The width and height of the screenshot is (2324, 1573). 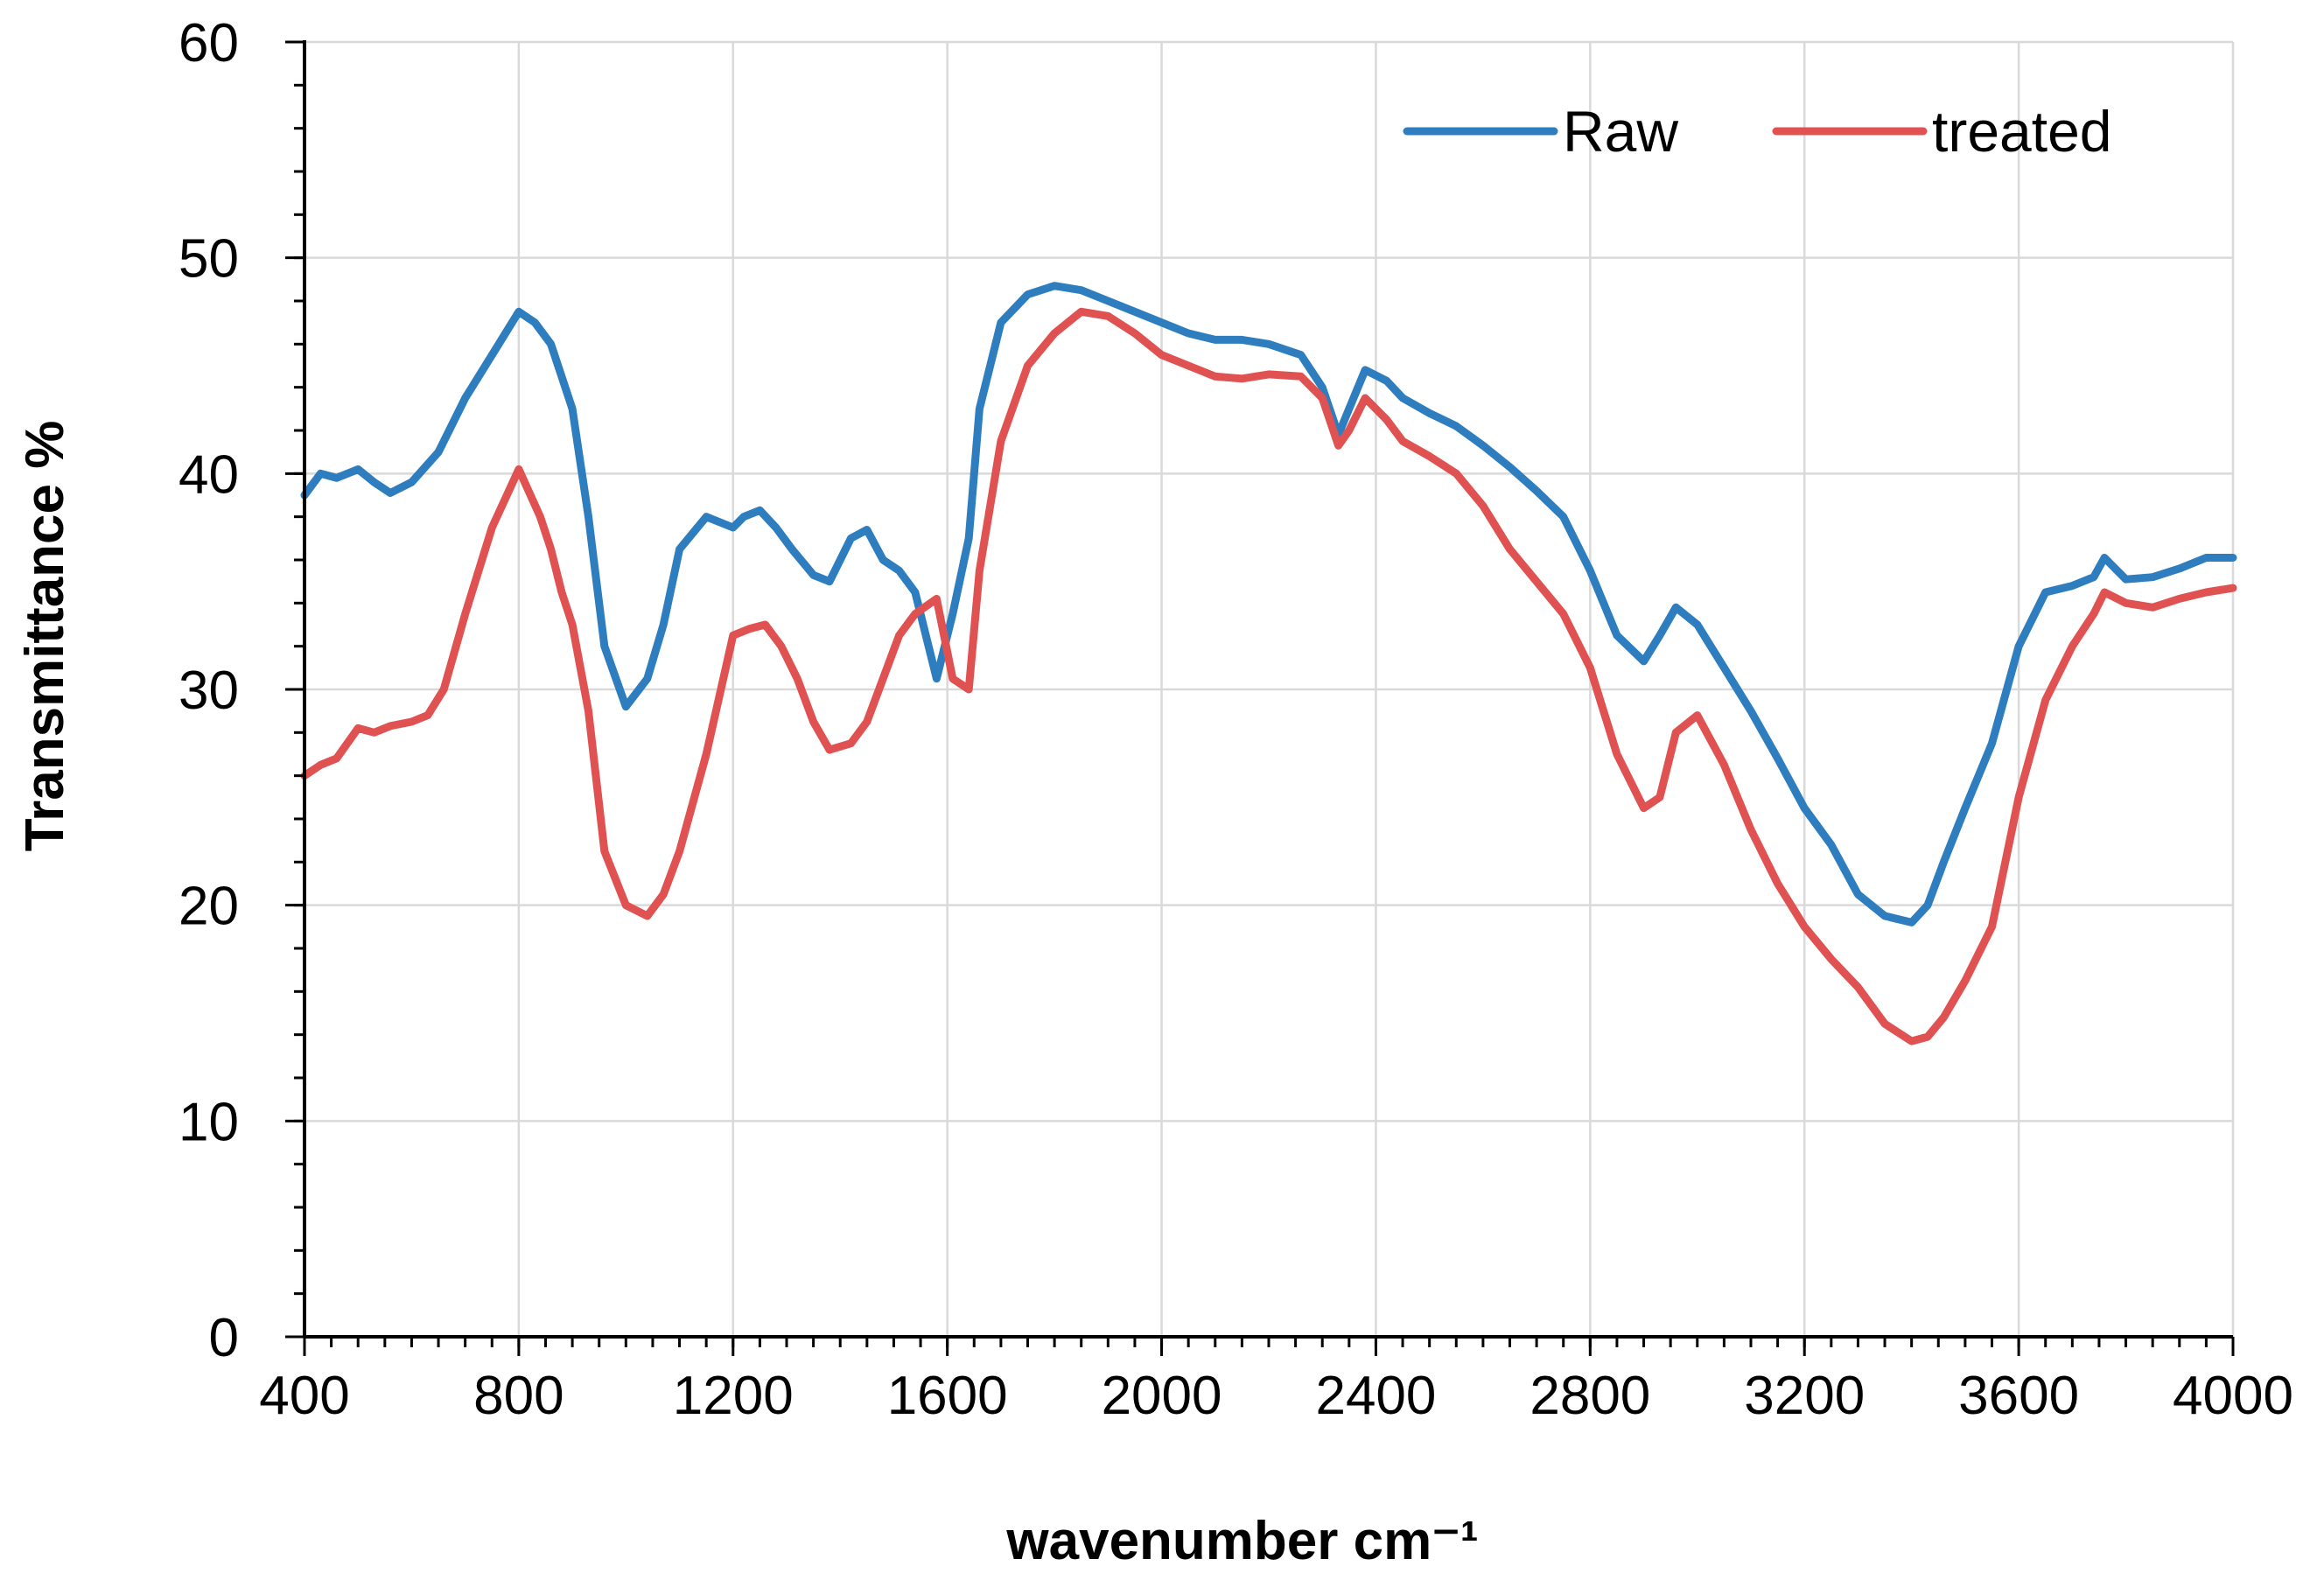 I want to click on y-tick-label: 40, so click(x=208, y=474).